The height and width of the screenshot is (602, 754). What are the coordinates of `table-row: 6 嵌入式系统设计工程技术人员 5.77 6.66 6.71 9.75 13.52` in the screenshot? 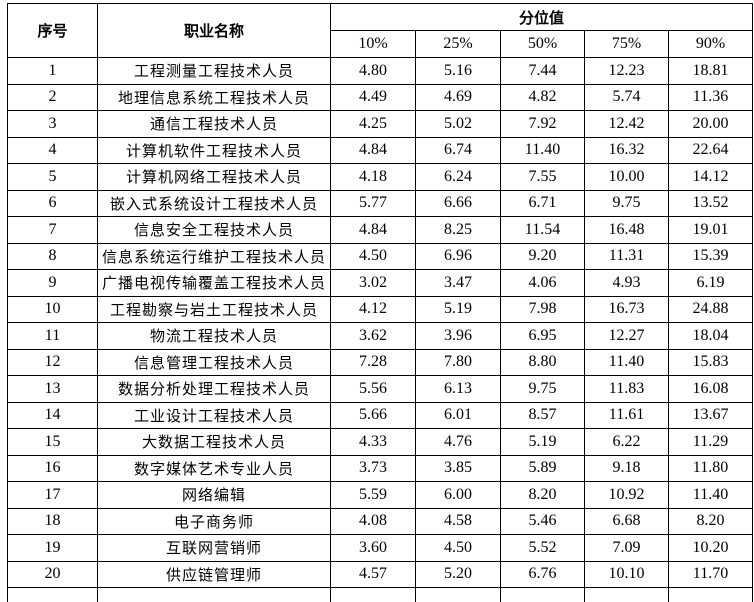 It's located at (380, 203).